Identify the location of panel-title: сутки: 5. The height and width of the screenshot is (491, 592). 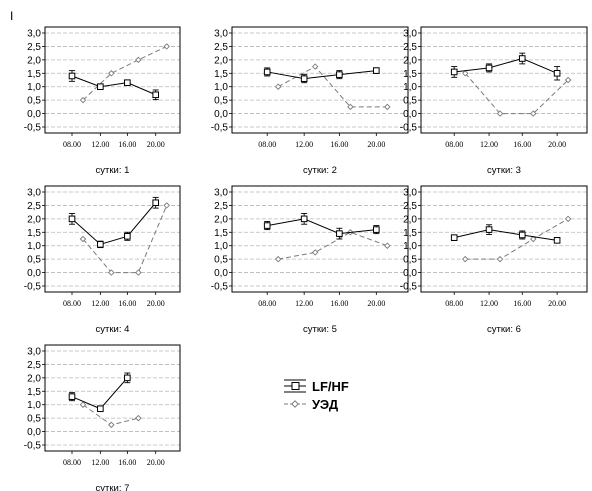
(320, 329).